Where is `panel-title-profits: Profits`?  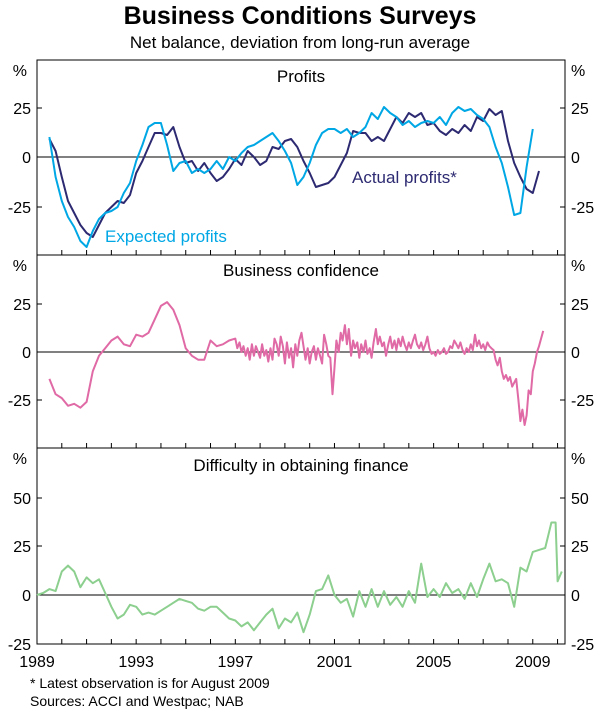 panel-title-profits: Profits is located at coordinates (301, 76).